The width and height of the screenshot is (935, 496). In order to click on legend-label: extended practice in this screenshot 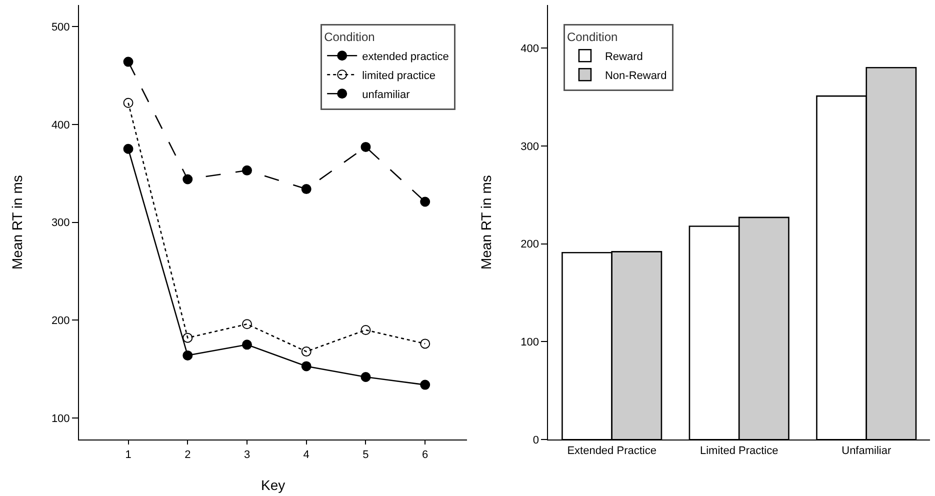, I will do `click(405, 56)`.